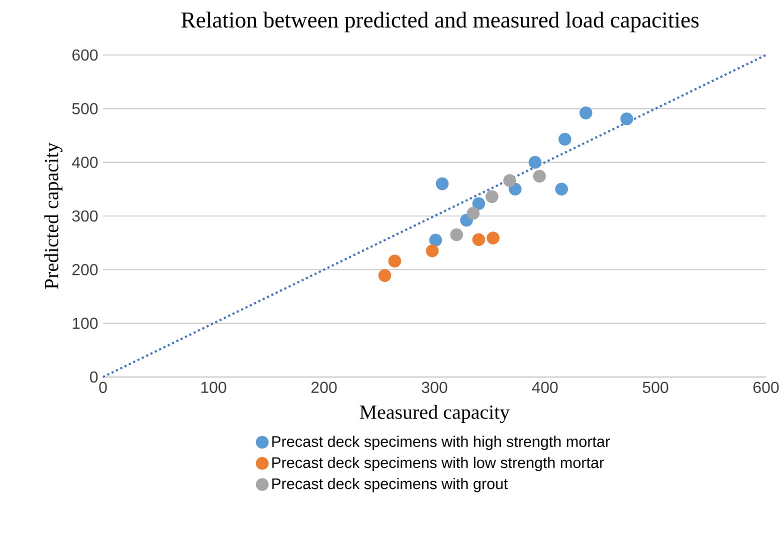 This screenshot has height=534, width=782. I want to click on legend-label: Precast deck specimens with low strength mortar, so click(438, 464).